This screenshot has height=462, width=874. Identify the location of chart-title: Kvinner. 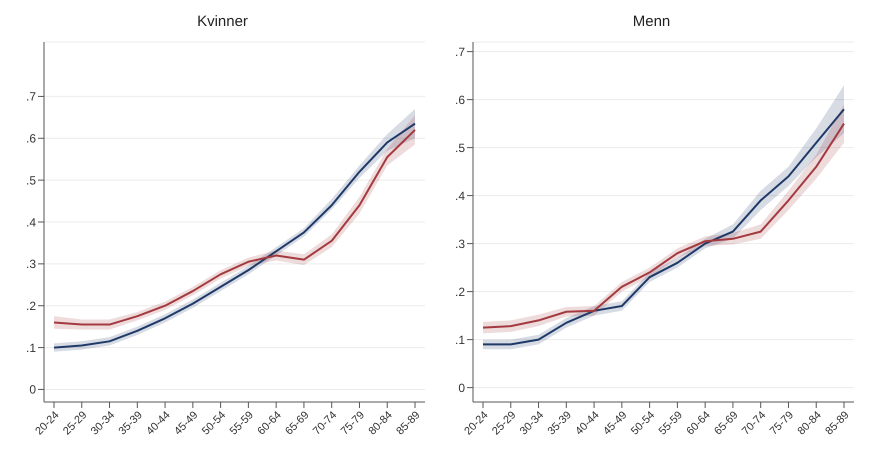
(222, 22).